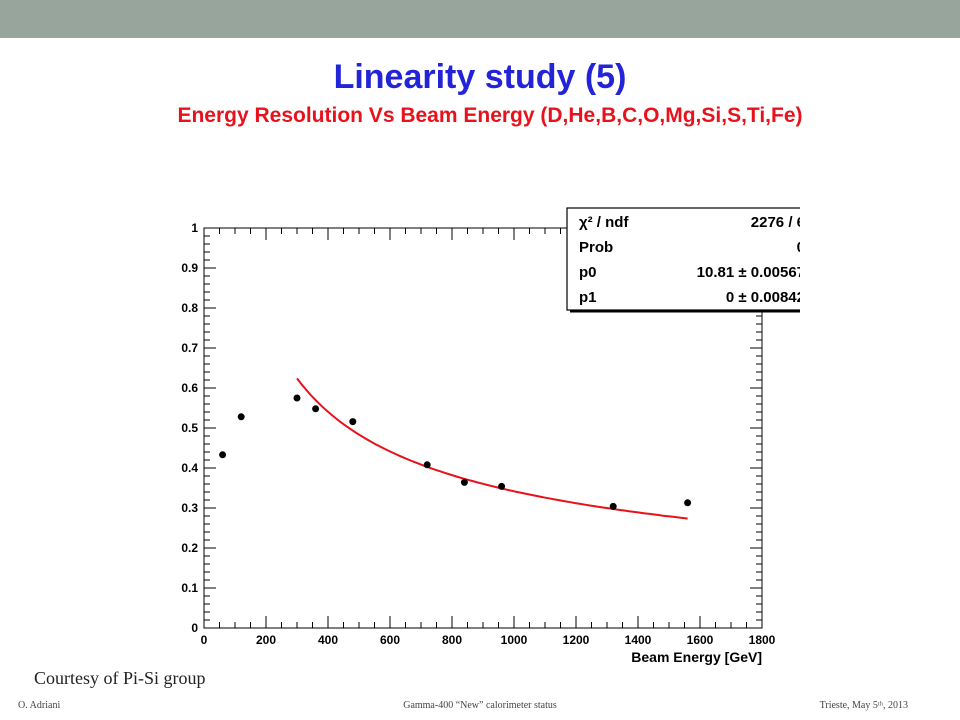 This screenshot has width=960, height=720. Describe the element at coordinates (576, 640) in the screenshot. I see `x-tick-label: 1200` at that location.